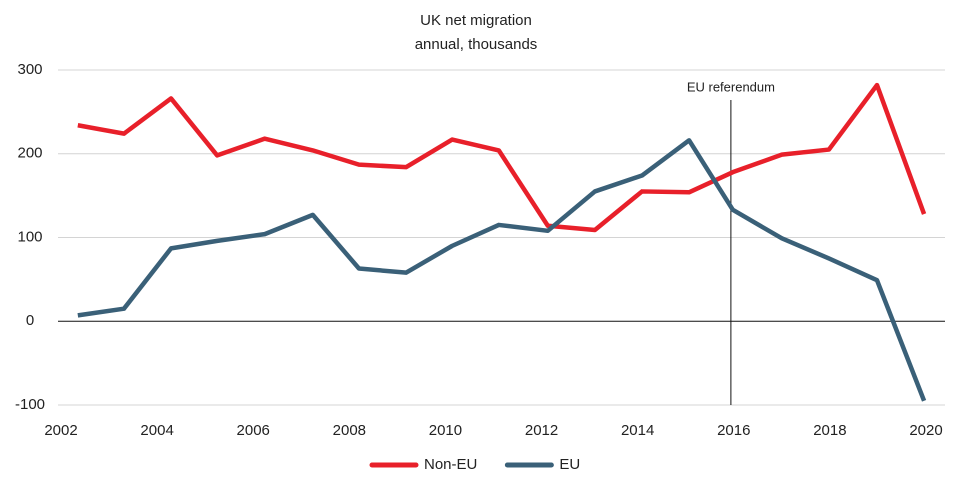 This screenshot has height=477, width=965. I want to click on x-tick-label: 2008, so click(349, 430).